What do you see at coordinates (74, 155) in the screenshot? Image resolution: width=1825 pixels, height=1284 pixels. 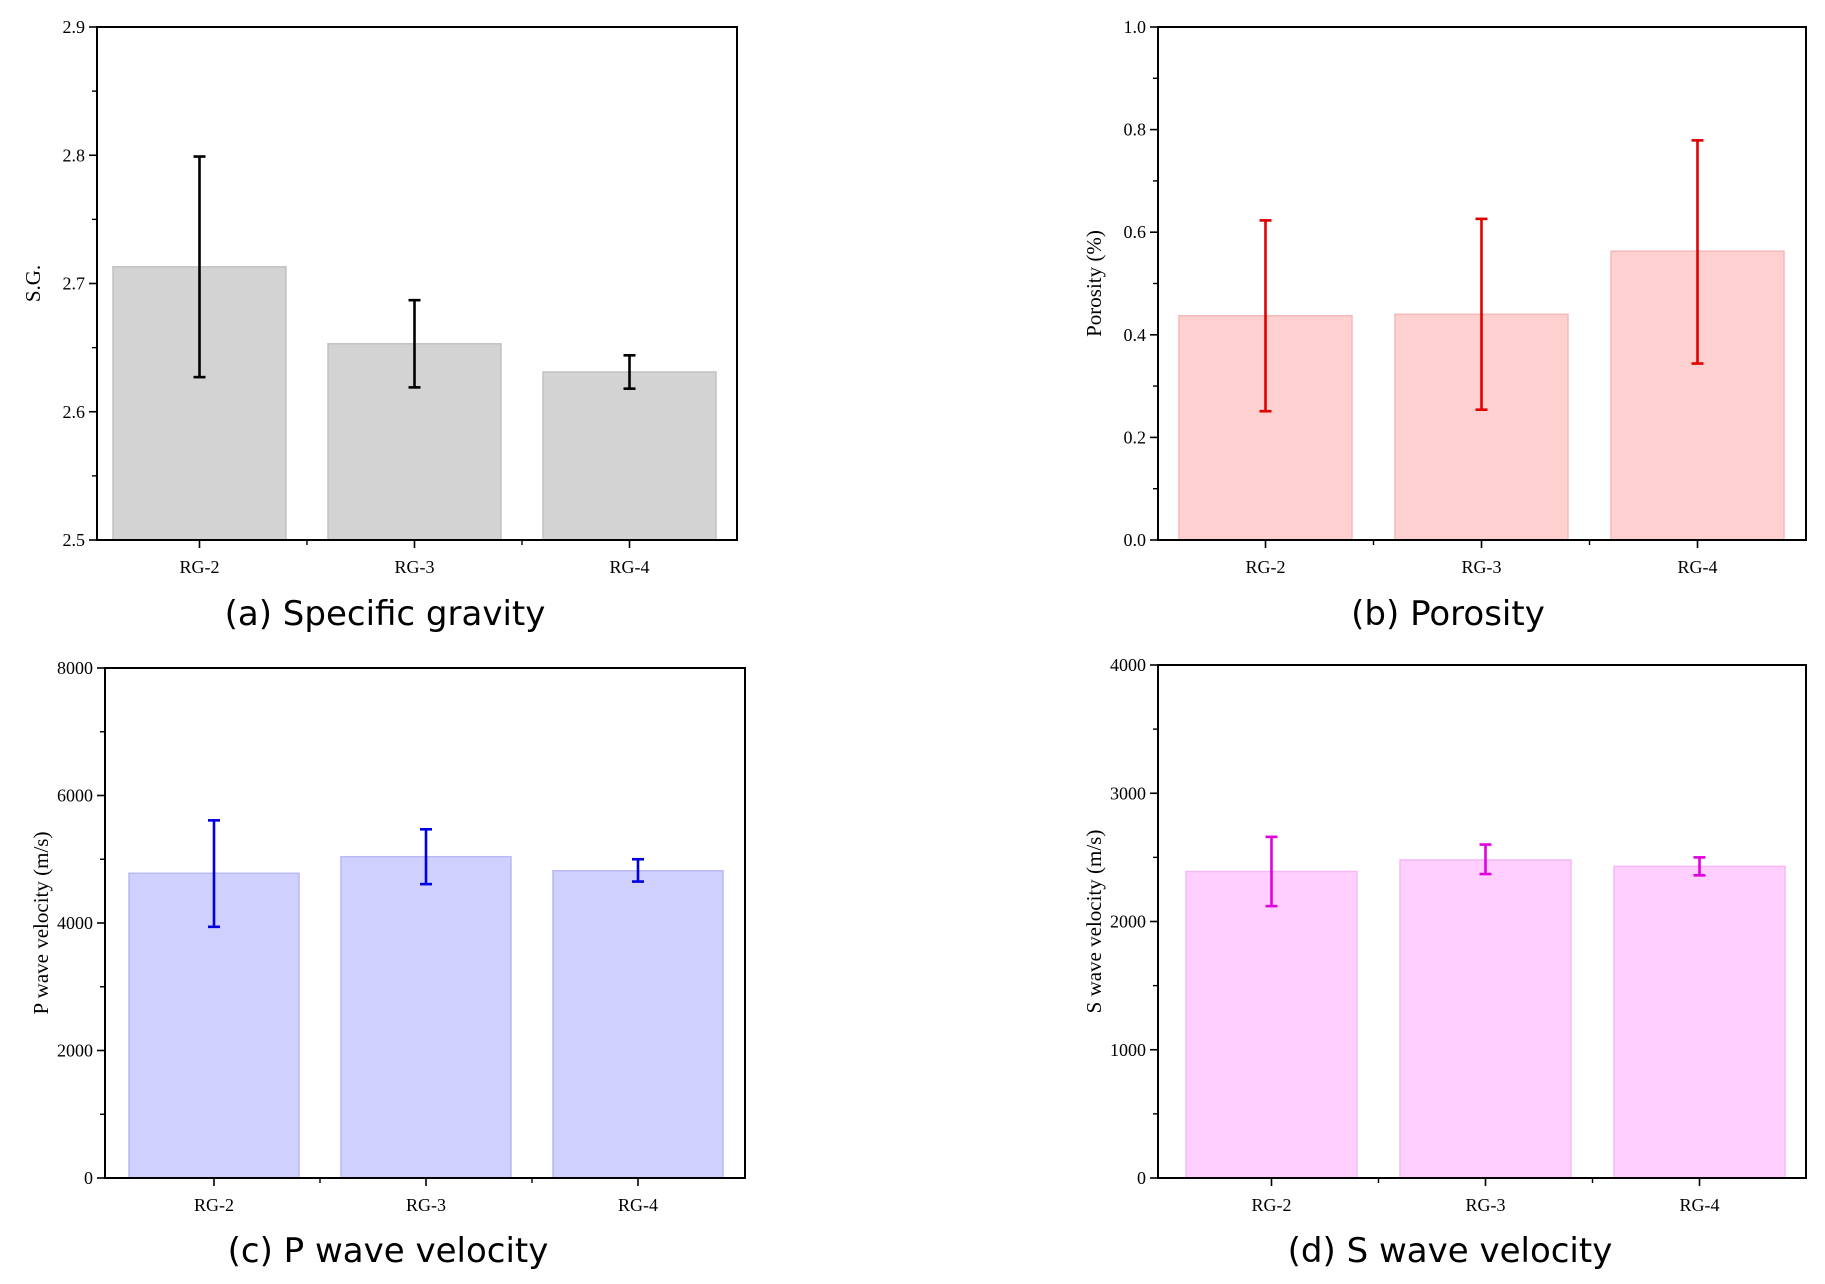 I see `y-tick-label: 2.8` at bounding box center [74, 155].